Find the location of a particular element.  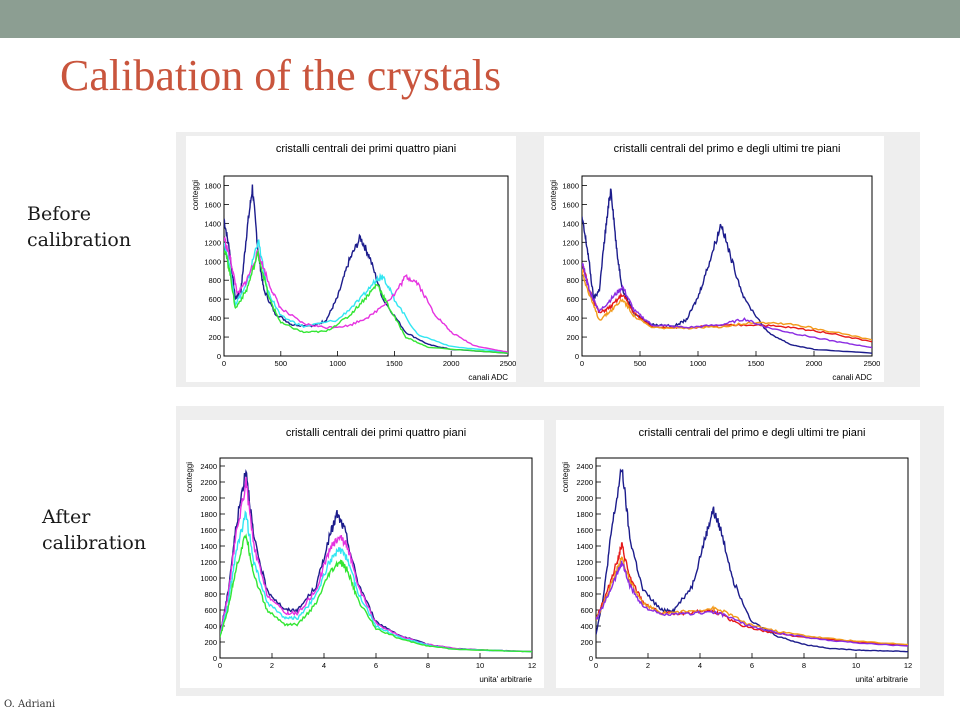

header-bar is located at coordinates (480, 19).